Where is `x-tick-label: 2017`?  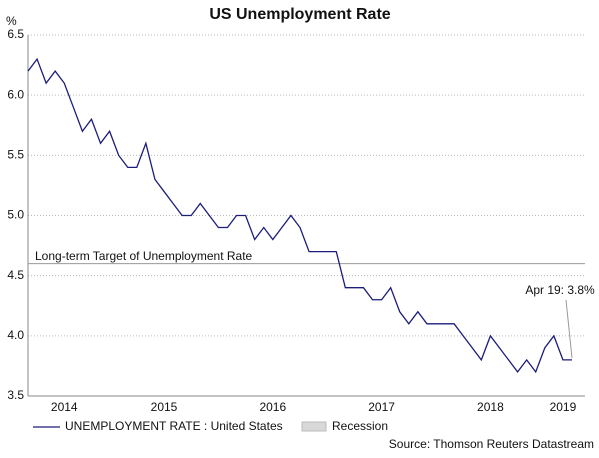 x-tick-label: 2017 is located at coordinates (381, 407).